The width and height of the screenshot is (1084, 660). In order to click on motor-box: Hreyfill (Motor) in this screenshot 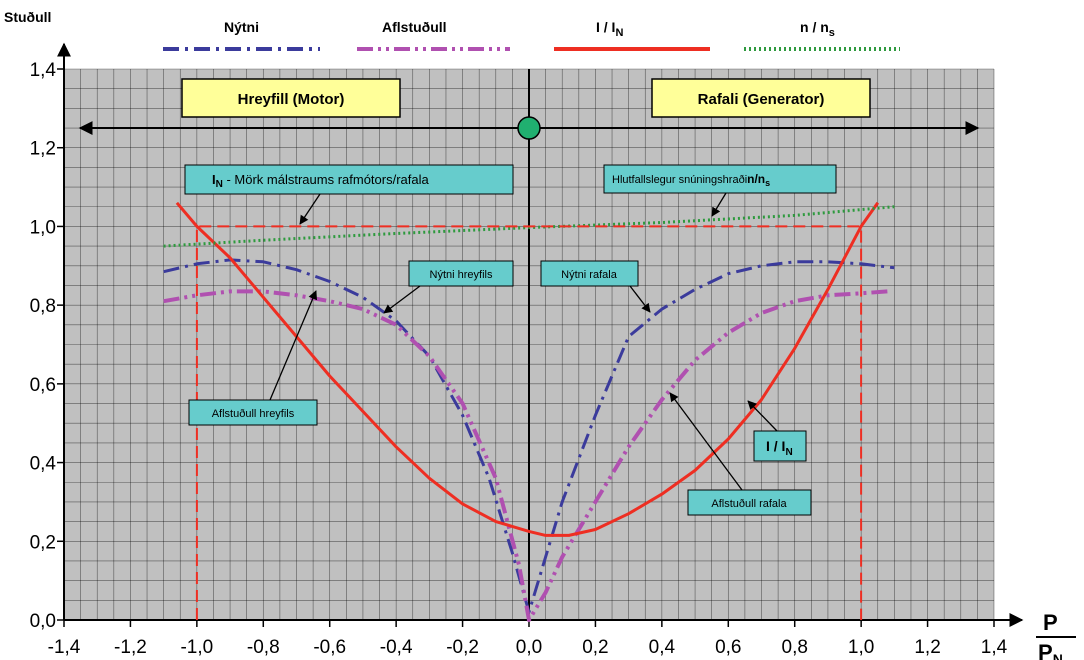, I will do `click(291, 98)`.